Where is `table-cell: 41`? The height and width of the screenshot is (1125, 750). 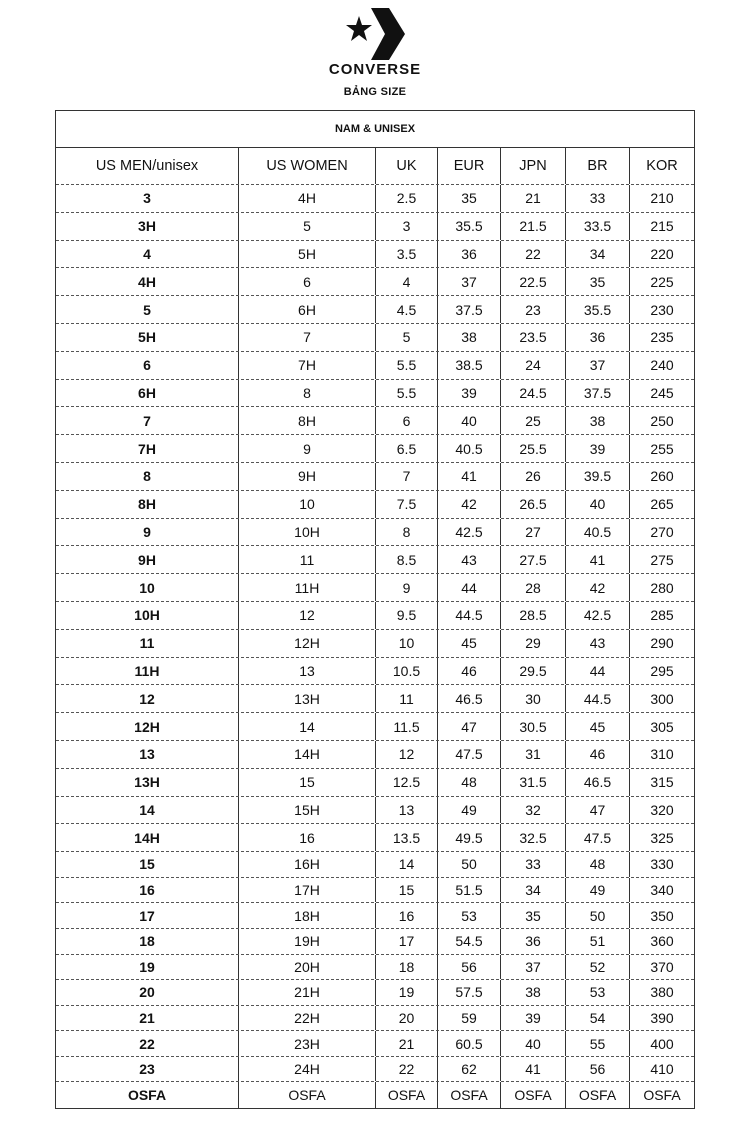 table-cell: 41 is located at coordinates (469, 476).